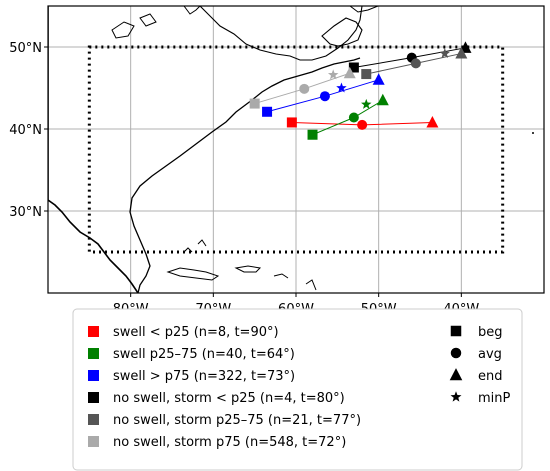 The width and height of the screenshot is (550, 471). I want to click on legend-marker-label: end, so click(490, 376).